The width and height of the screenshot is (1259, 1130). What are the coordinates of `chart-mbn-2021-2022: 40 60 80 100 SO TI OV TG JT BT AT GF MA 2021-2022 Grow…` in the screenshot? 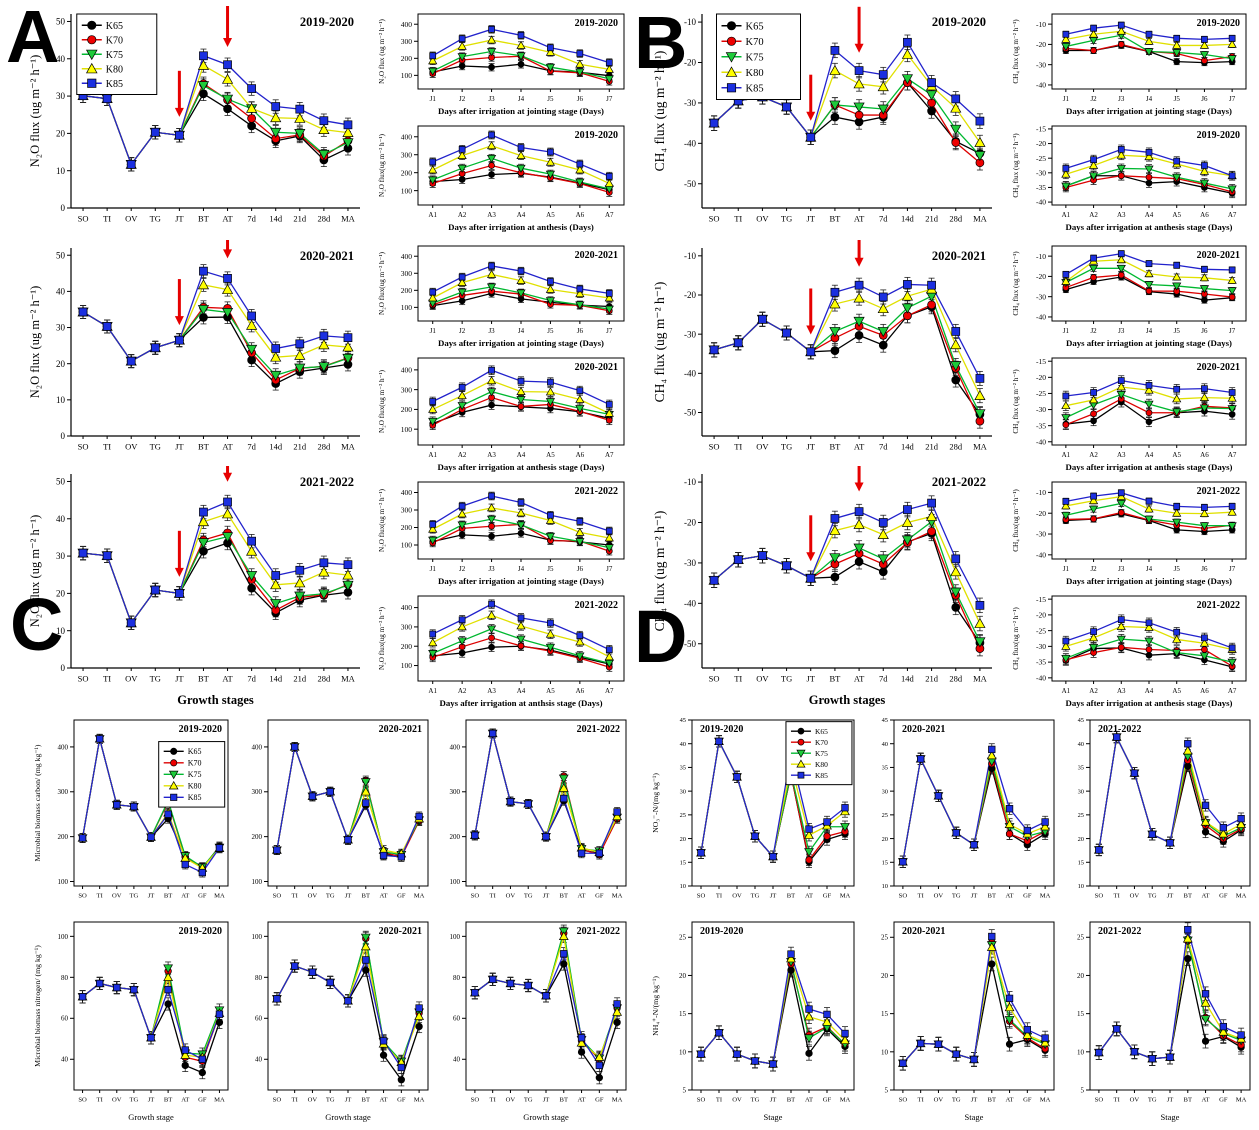 It's located at (536, 1020).